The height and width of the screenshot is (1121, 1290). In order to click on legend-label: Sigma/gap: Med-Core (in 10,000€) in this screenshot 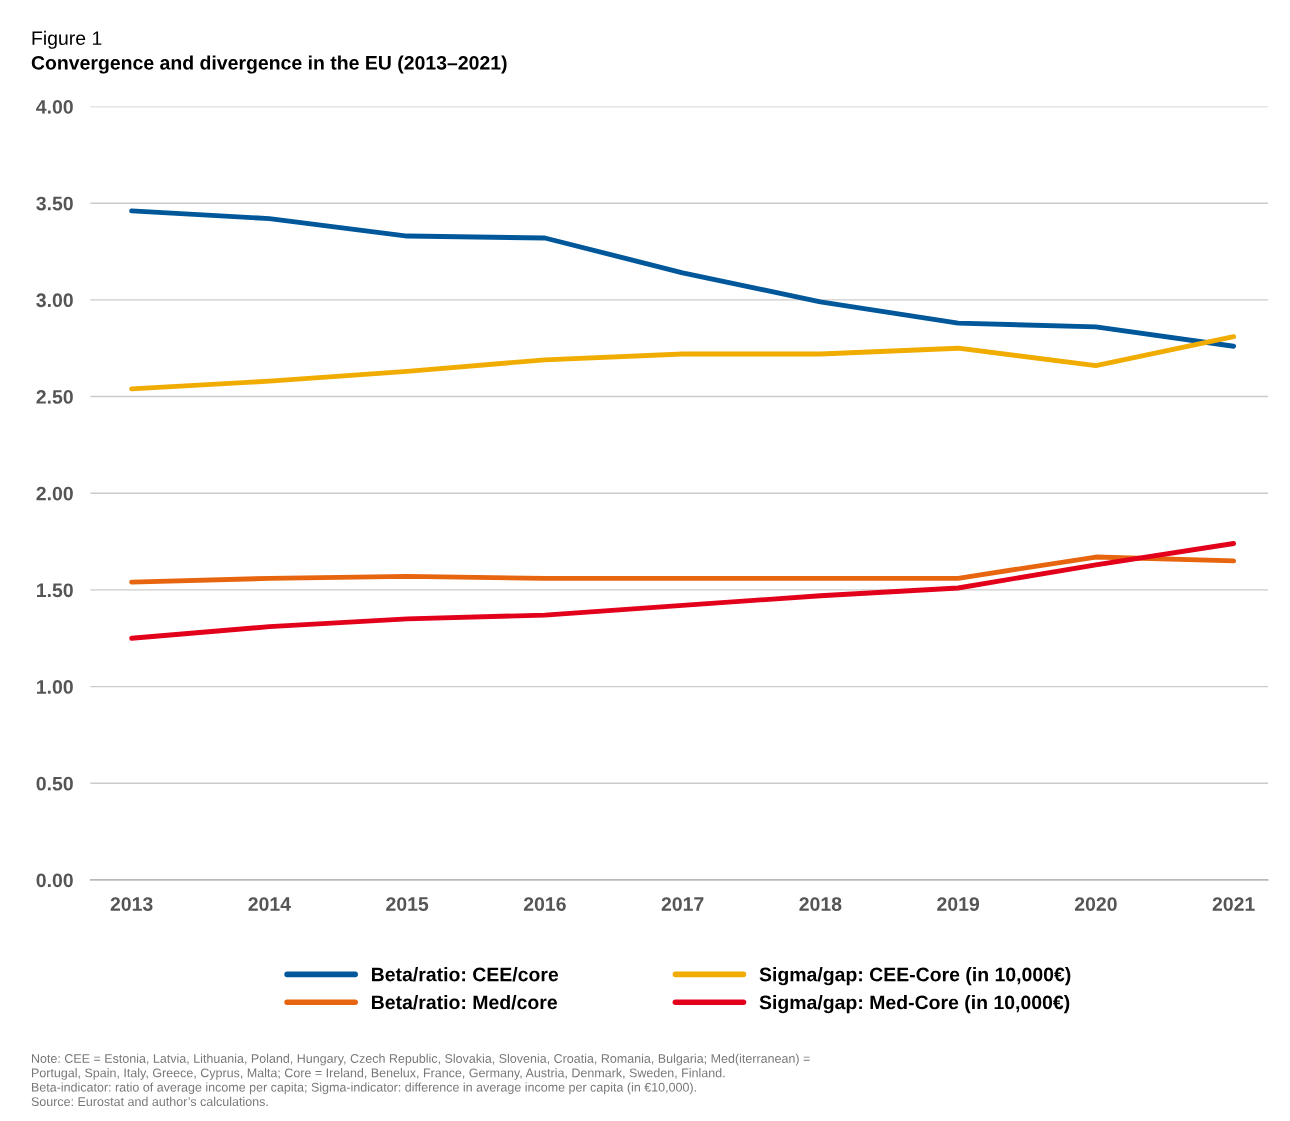, I will do `click(914, 1004)`.